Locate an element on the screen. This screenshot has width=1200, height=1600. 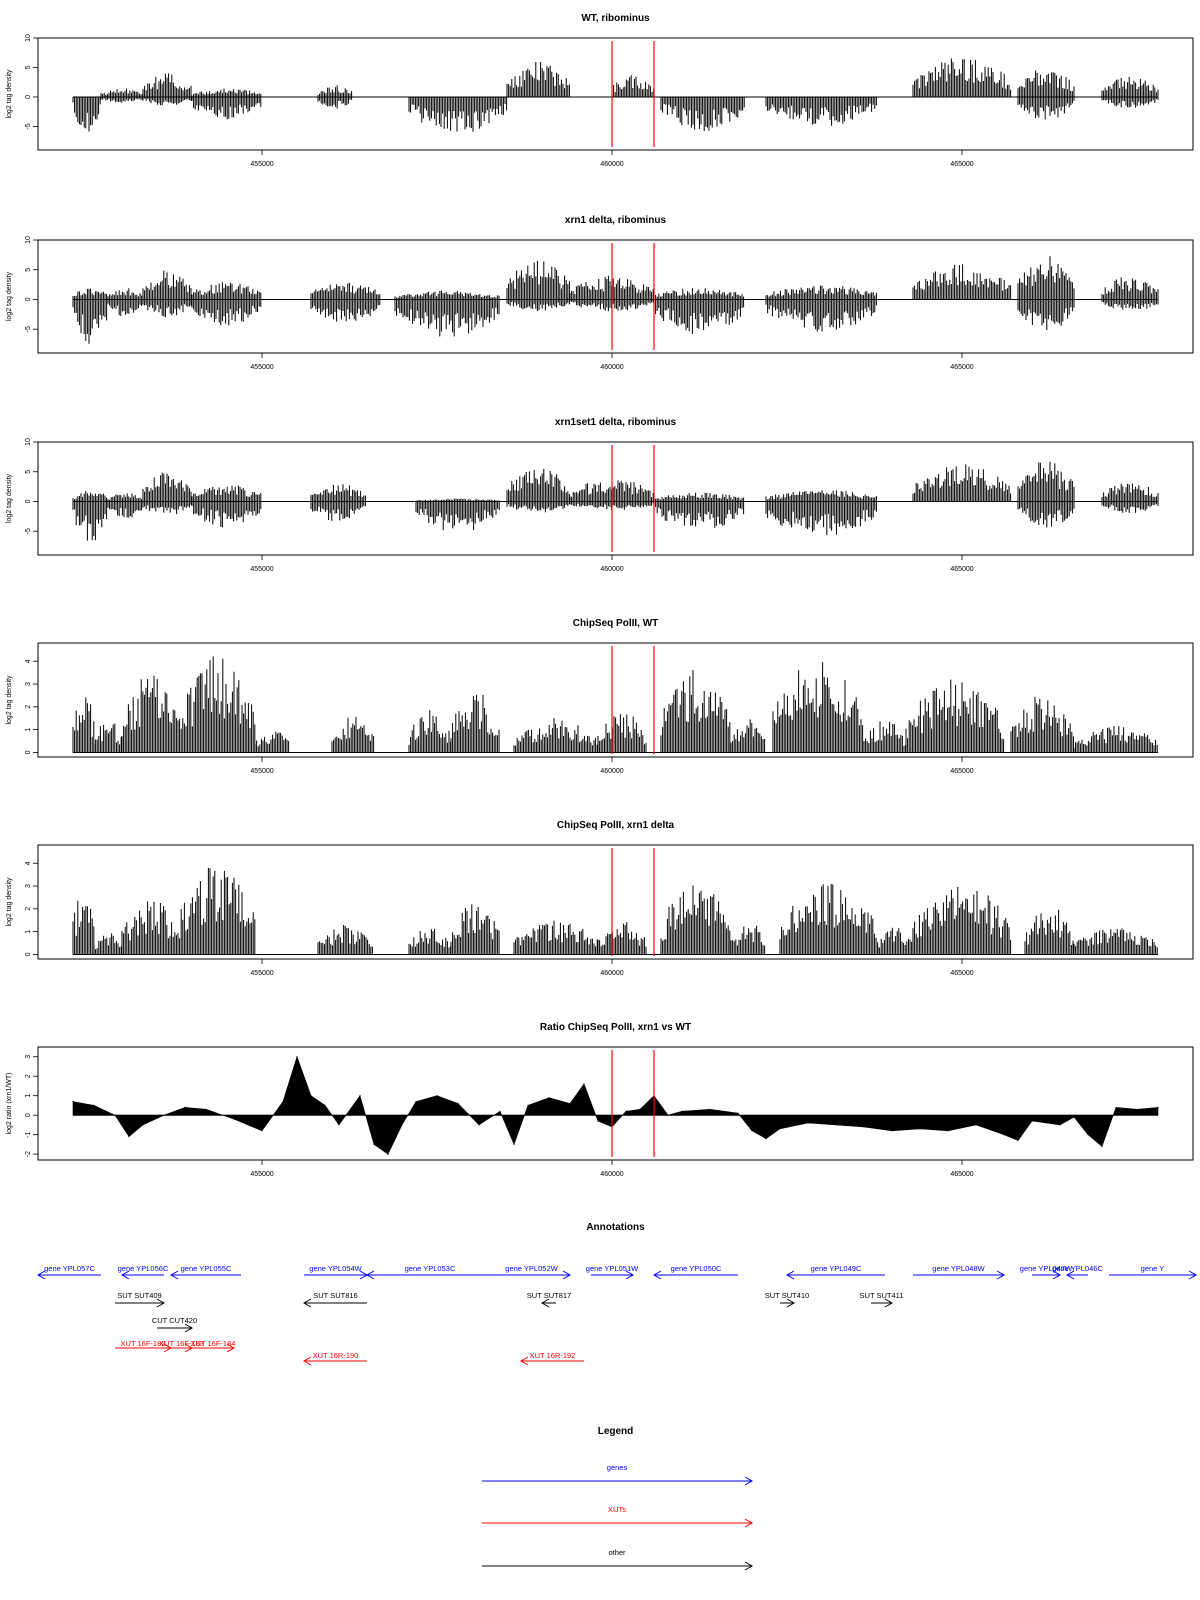
panel-title: WT, ribominus is located at coordinates (615, 18).